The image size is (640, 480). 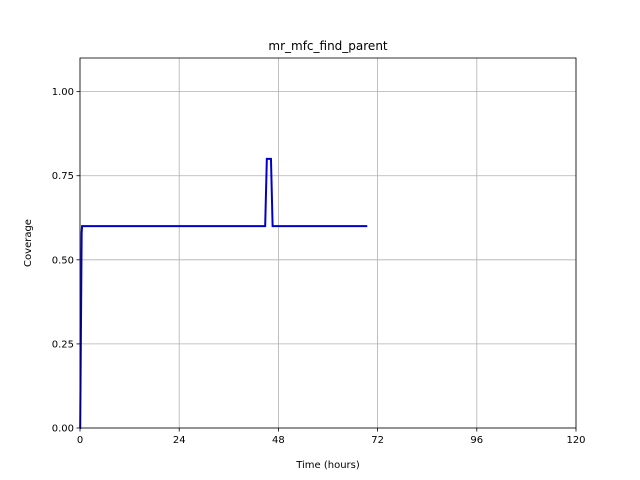 I want to click on y-axis-label: Coverage, so click(x=28, y=243).